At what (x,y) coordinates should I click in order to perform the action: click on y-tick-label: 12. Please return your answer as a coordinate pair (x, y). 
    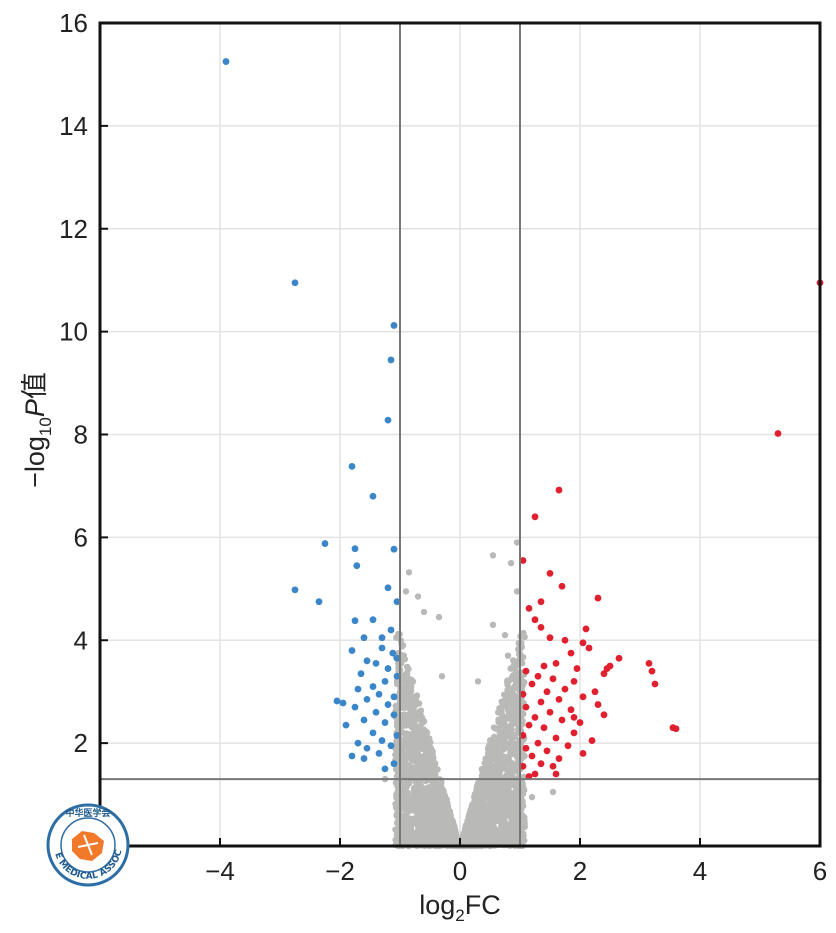
    Looking at the image, I should click on (73, 229).